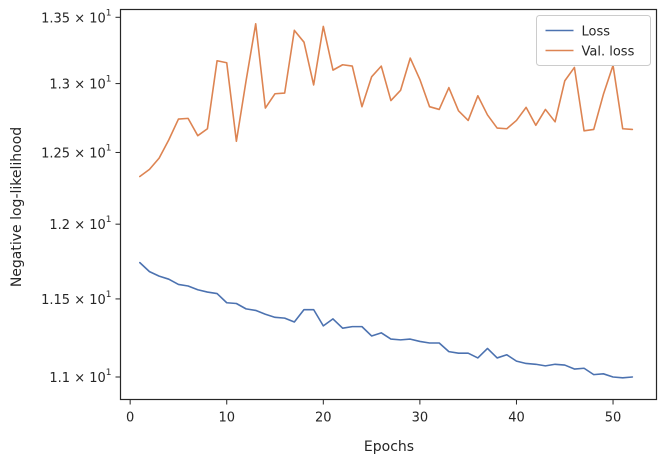  I want to click on y-tick-label: 1.35 × 10¹, so click(76, 17).